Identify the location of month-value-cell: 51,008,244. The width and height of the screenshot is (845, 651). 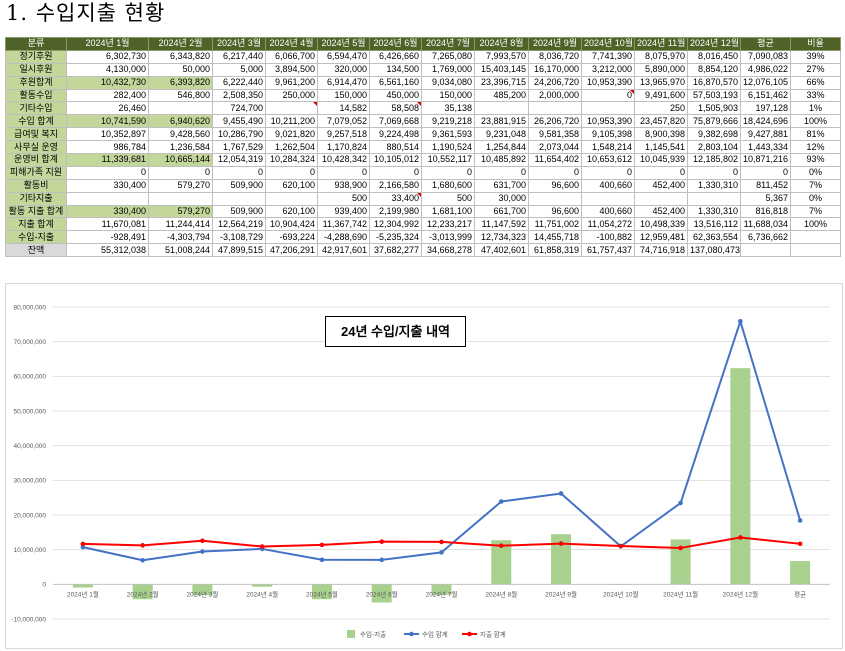
(180, 250).